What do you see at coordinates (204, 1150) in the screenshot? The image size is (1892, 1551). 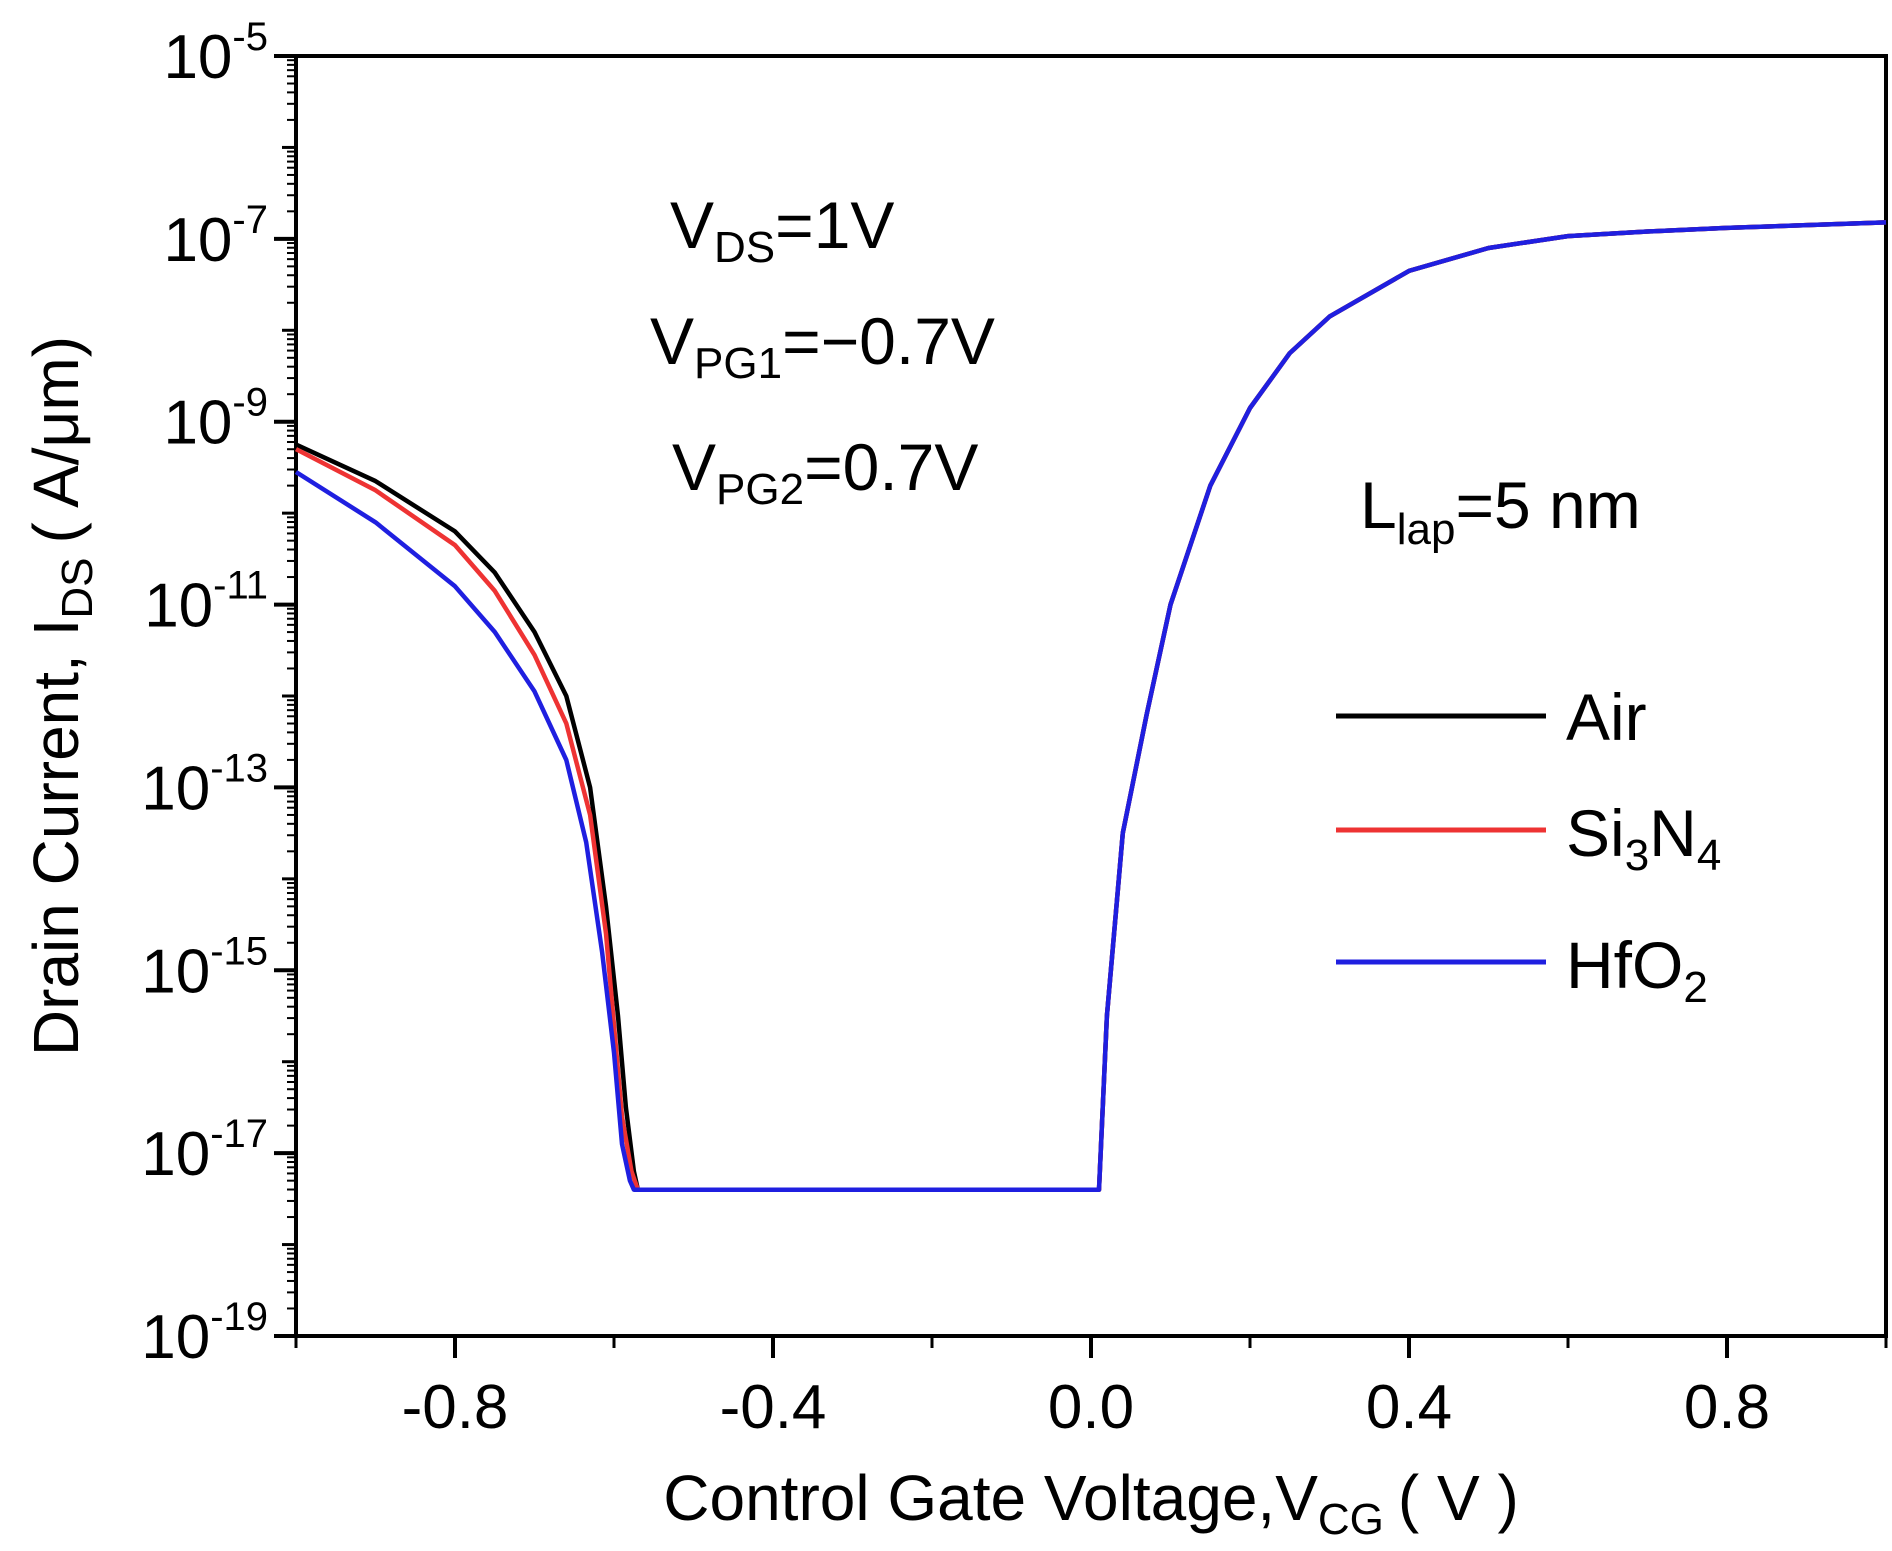 I see `y-tick-label: 10⁻¹⁷` at bounding box center [204, 1150].